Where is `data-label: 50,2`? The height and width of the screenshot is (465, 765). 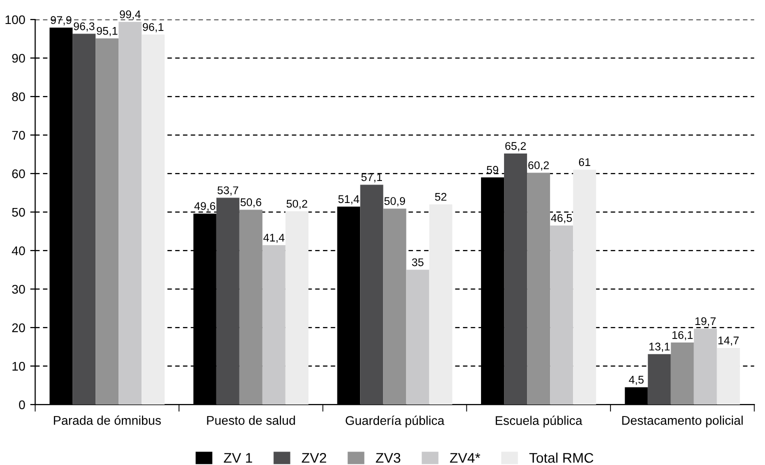 data-label: 50,2 is located at coordinates (297, 204).